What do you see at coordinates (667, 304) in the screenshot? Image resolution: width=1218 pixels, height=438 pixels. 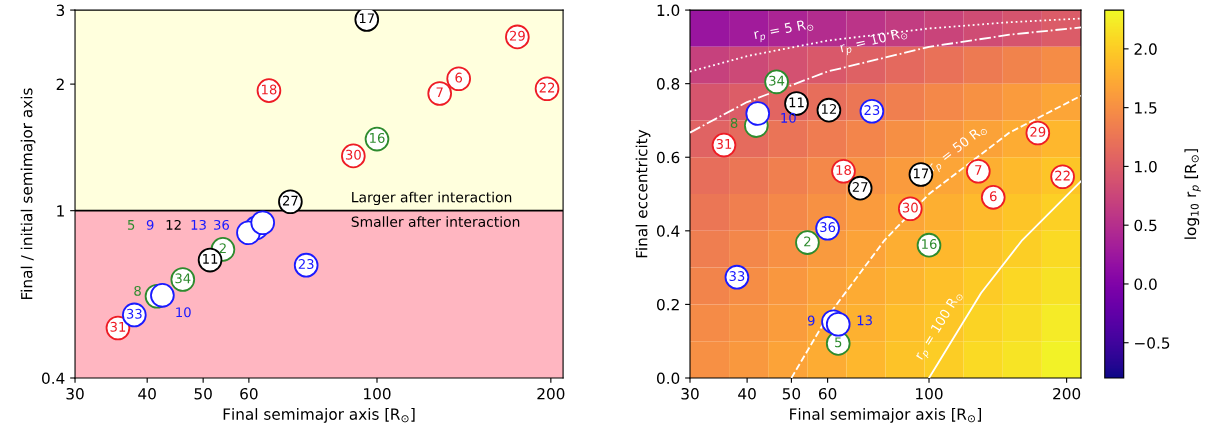 I see `y-tick-label: 0.2` at bounding box center [667, 304].